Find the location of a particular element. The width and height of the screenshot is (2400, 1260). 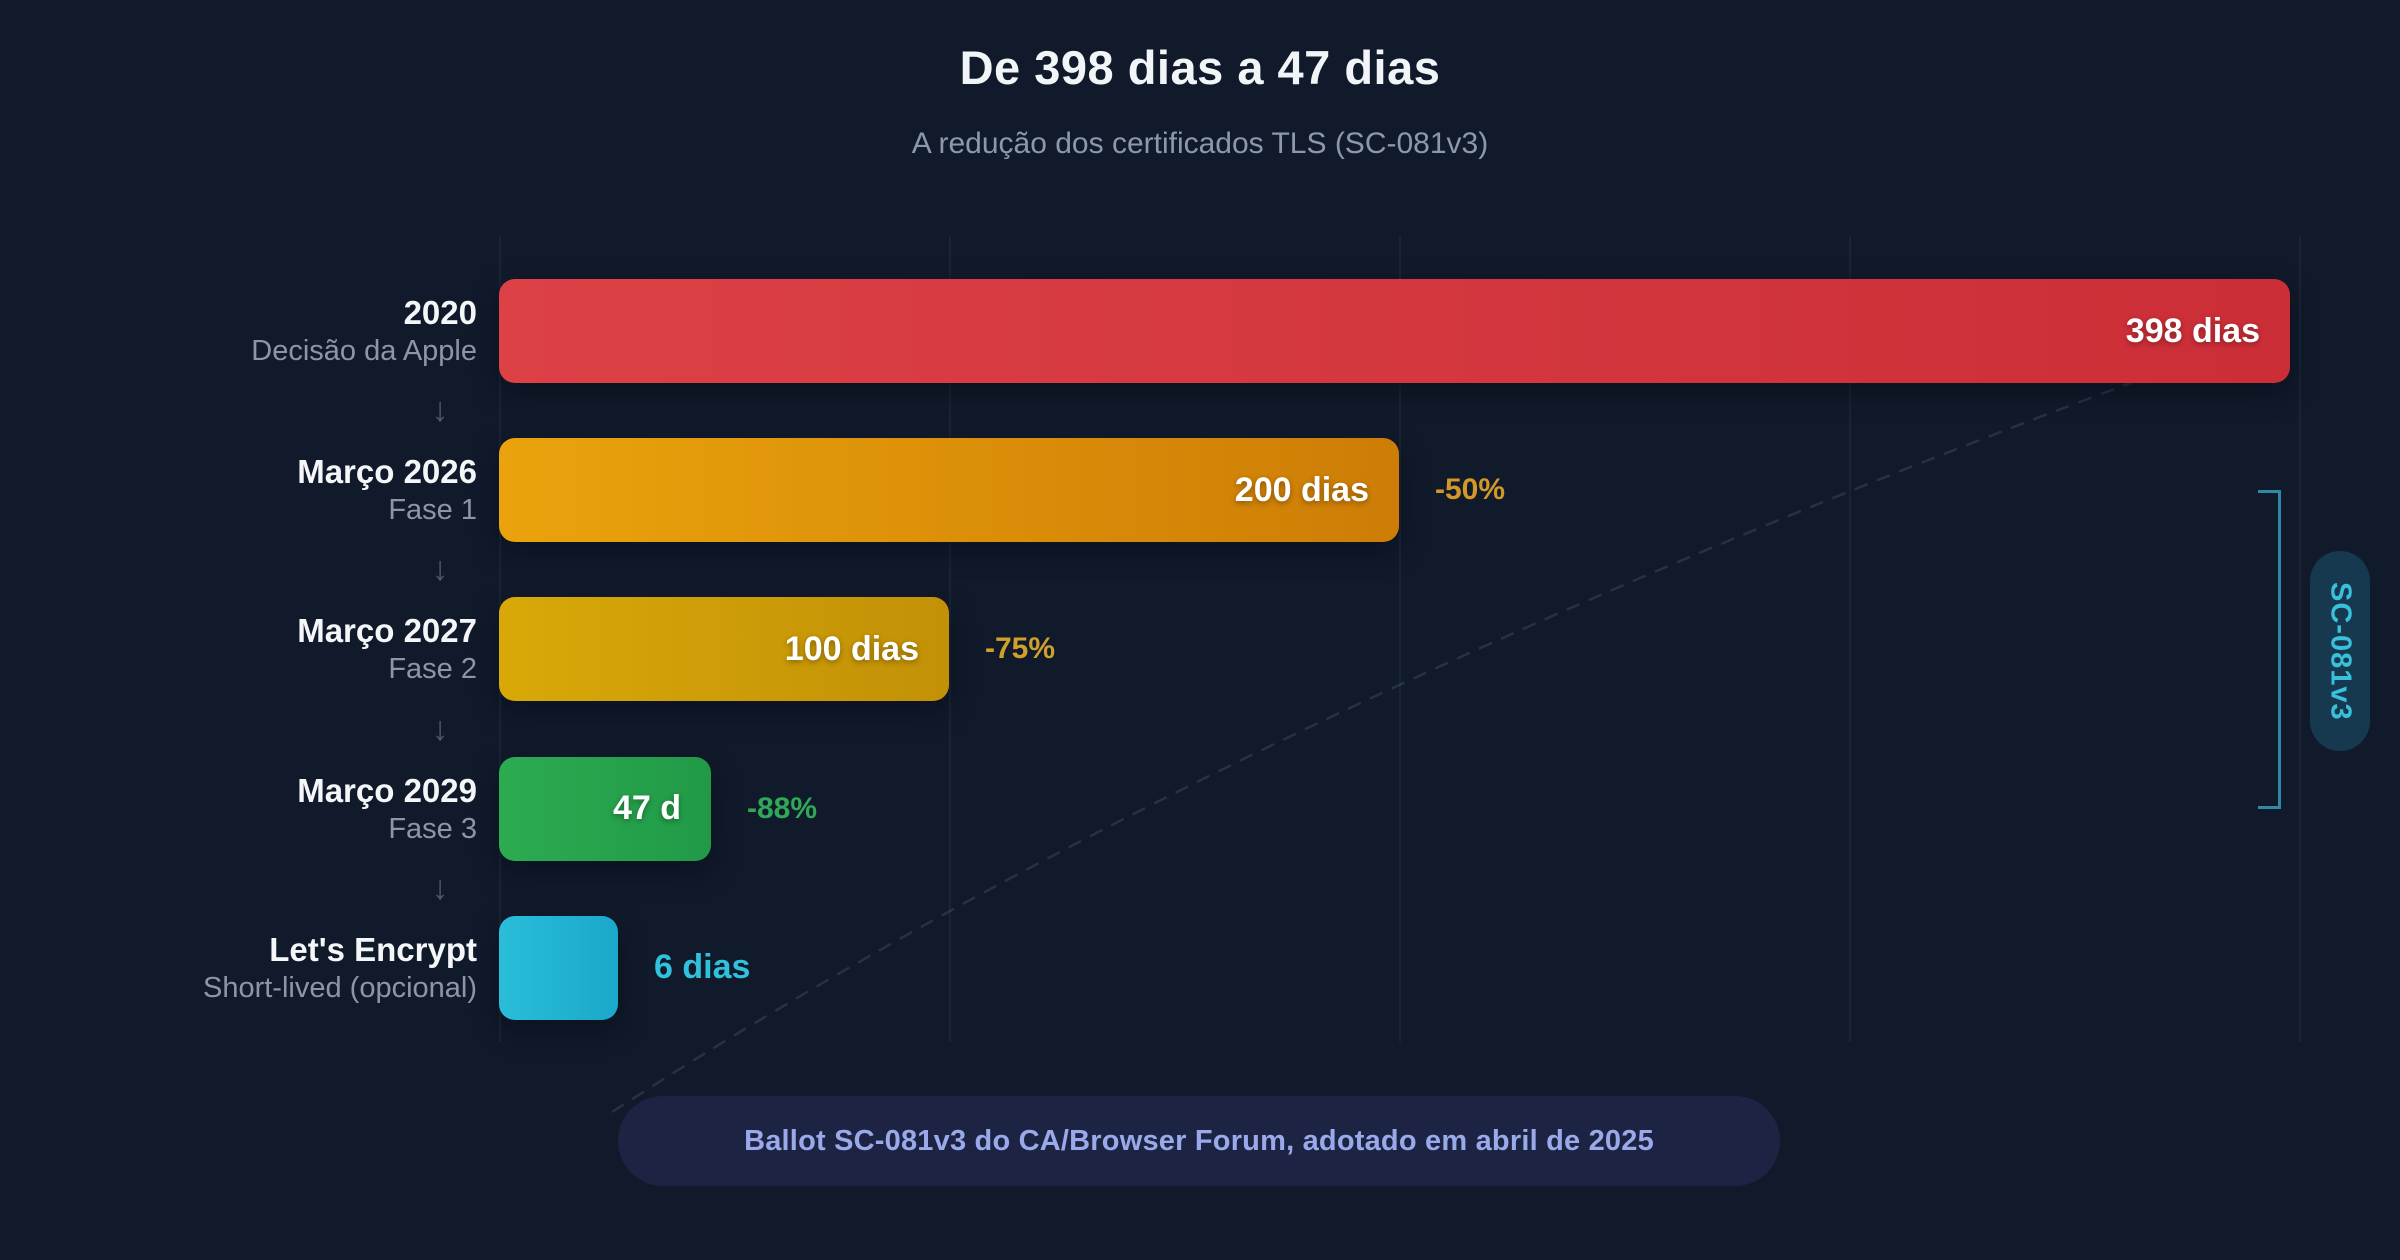

bar-2: 100 dias is located at coordinates (724, 649).